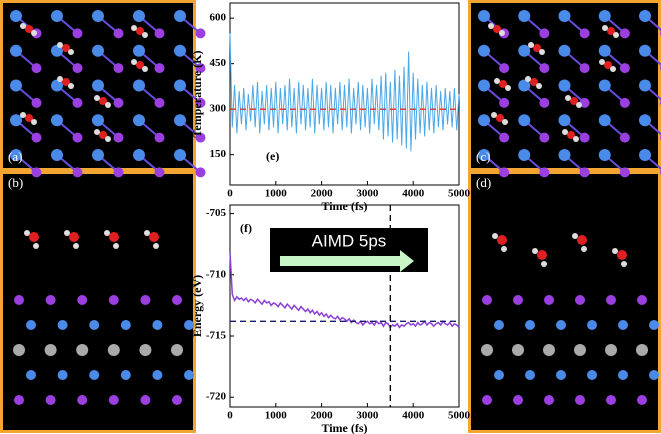 The height and width of the screenshot is (434, 661). What do you see at coordinates (218, 109) in the screenshot?
I see `y-tick-label: 300` at bounding box center [218, 109].